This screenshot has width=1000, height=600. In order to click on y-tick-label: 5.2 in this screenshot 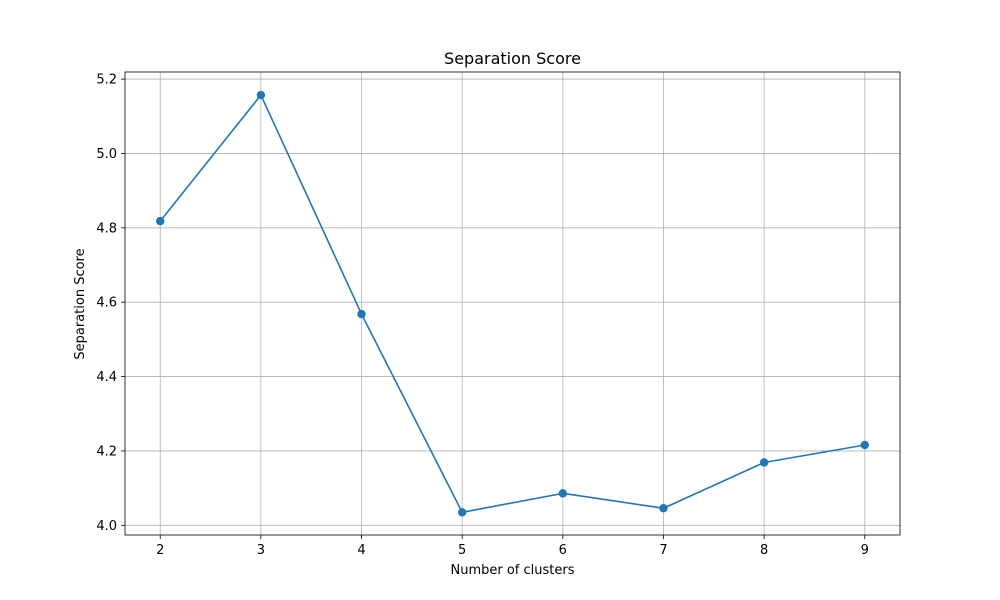, I will do `click(106, 80)`.